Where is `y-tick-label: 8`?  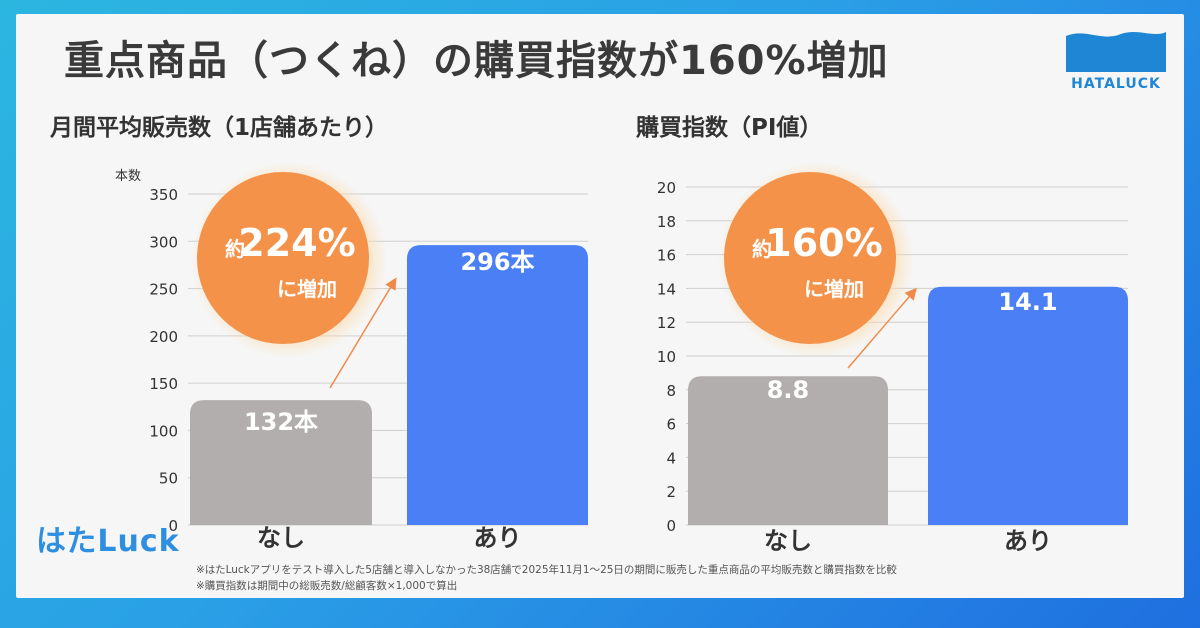 y-tick-label: 8 is located at coordinates (671, 391).